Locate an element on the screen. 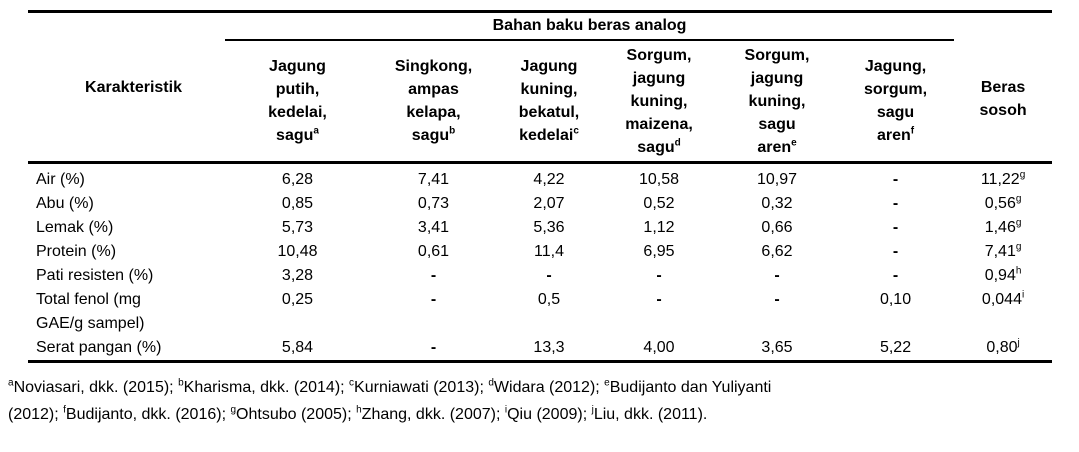 Image resolution: width=1079 pixels, height=452 pixels. table-row: Pati resisten (%) 3,28 - - - - - 0,94h is located at coordinates (540, 276).